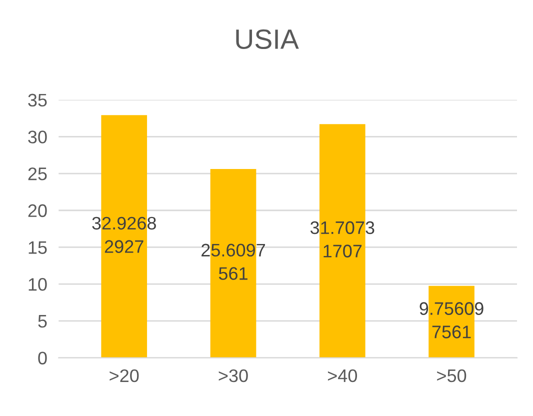  What do you see at coordinates (233, 375) in the screenshot?
I see `x-tick-label: >30` at bounding box center [233, 375].